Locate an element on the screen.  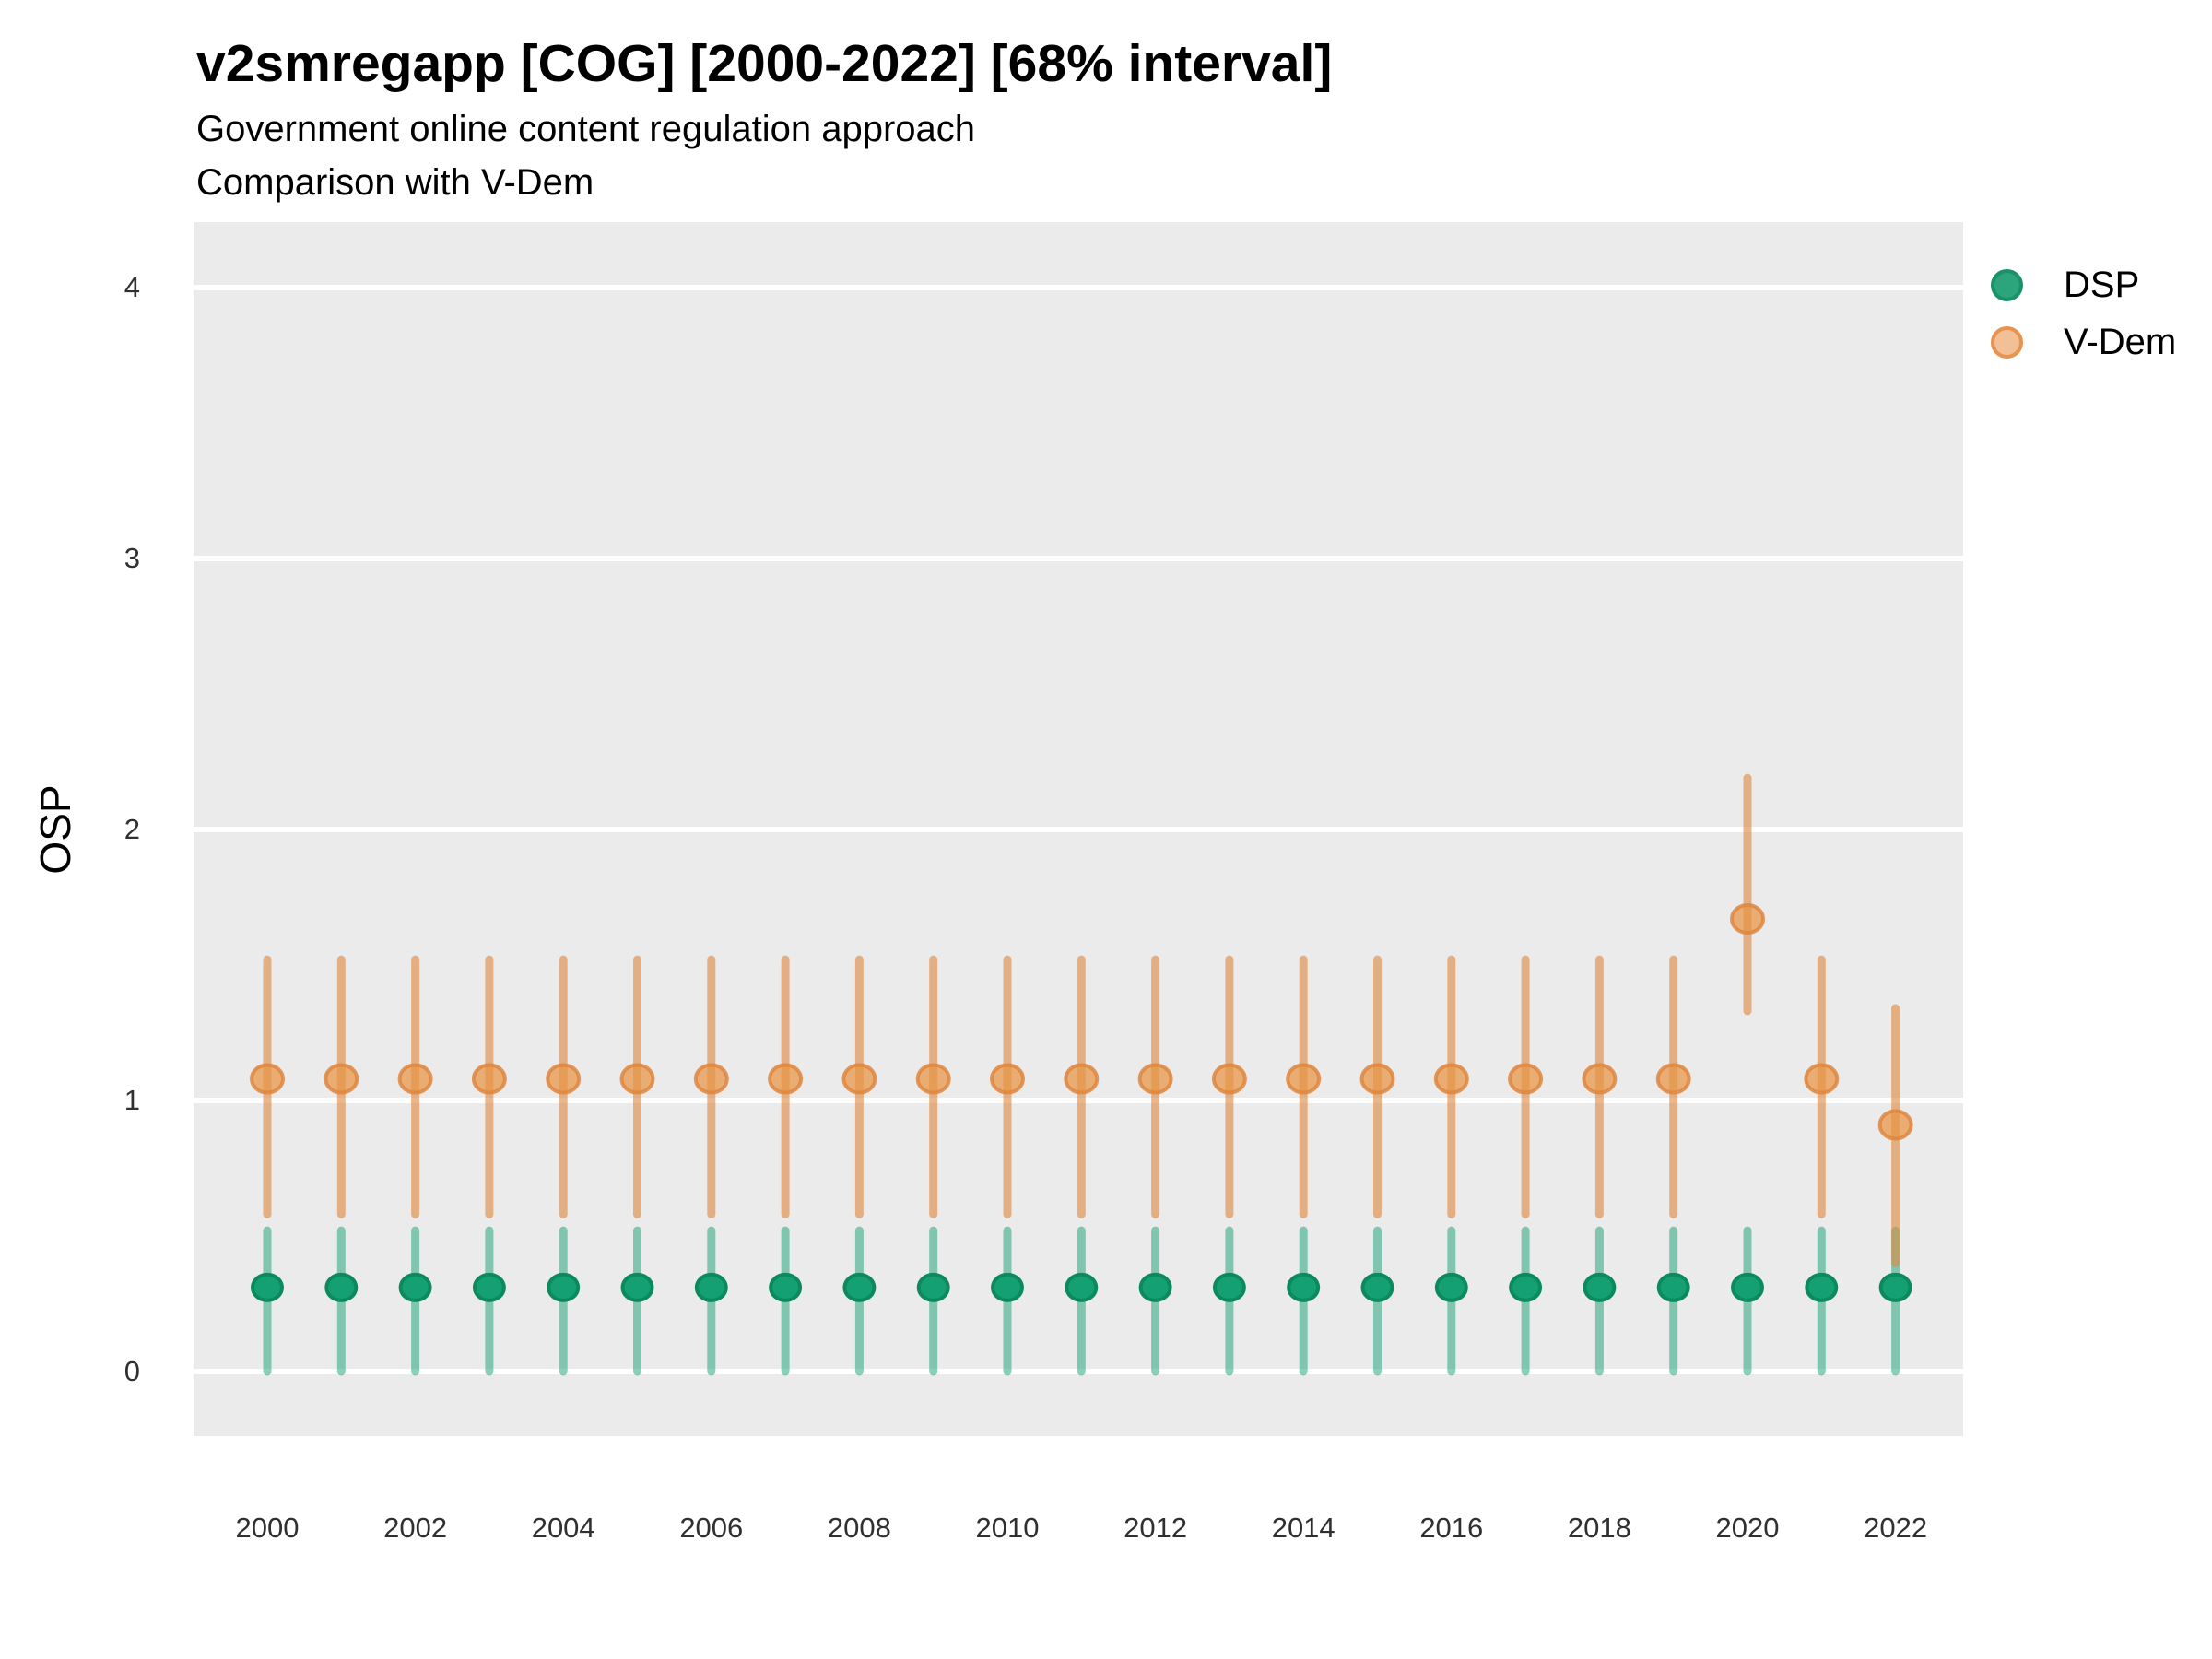
vdem-point-2018 is located at coordinates (1600, 1079).